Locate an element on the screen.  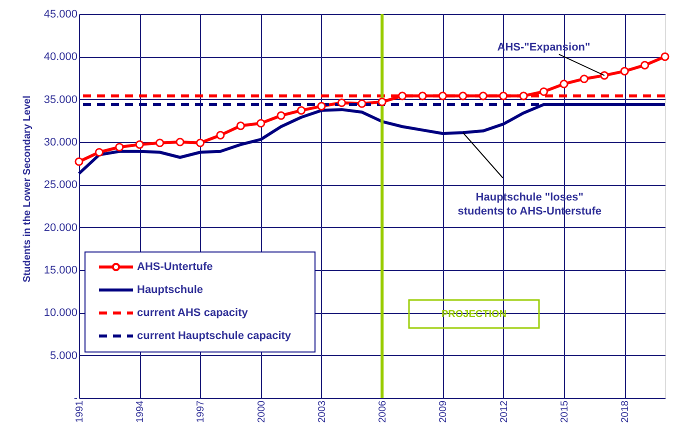
y-tick-label: 30.000 is located at coordinates (61, 142).